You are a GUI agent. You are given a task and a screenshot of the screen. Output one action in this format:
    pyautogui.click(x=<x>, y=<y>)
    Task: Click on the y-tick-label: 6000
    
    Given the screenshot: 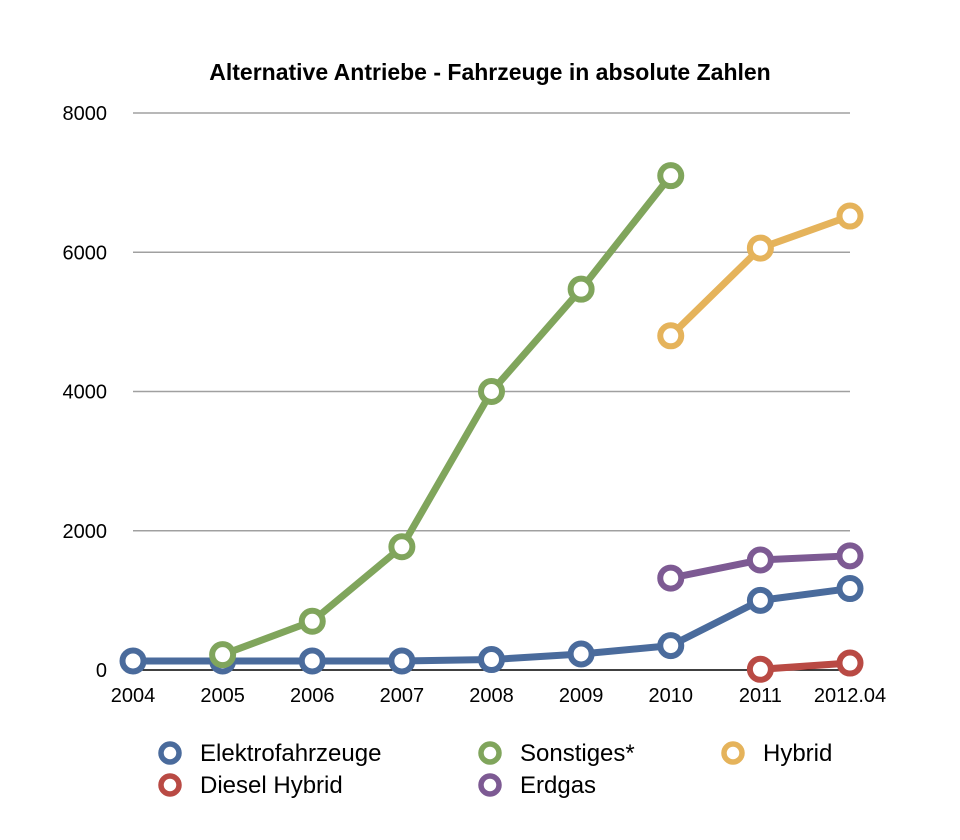 What is the action you would take?
    pyautogui.click(x=85, y=253)
    